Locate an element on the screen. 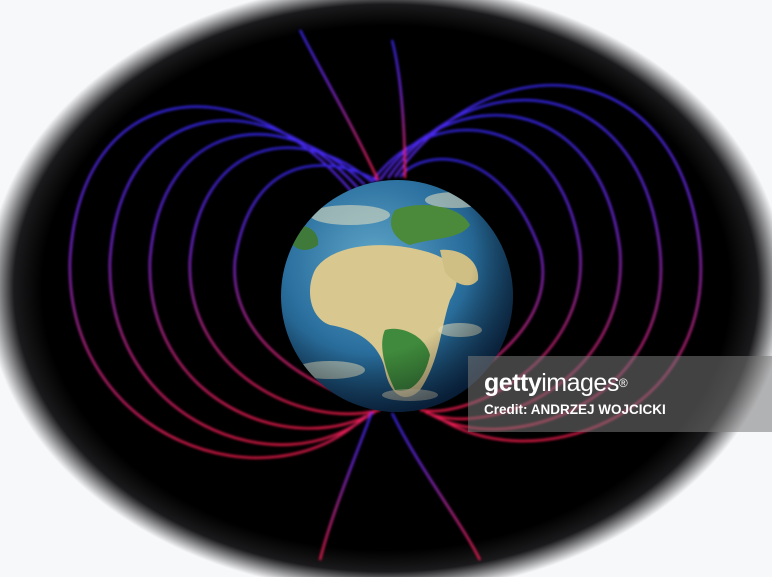  gettyimages-logo: gettyimages® is located at coordinates (556, 383).